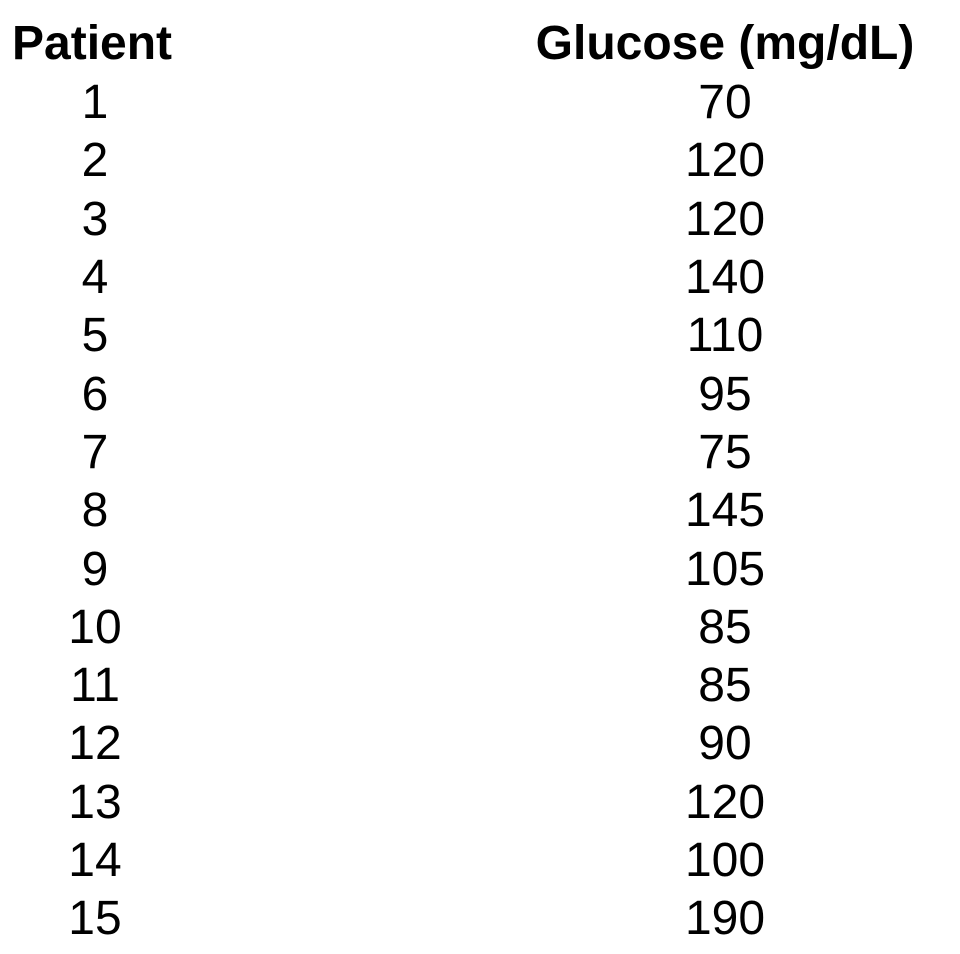  Describe the element at coordinates (95, 511) in the screenshot. I see `patient-number-cell: 8` at that location.